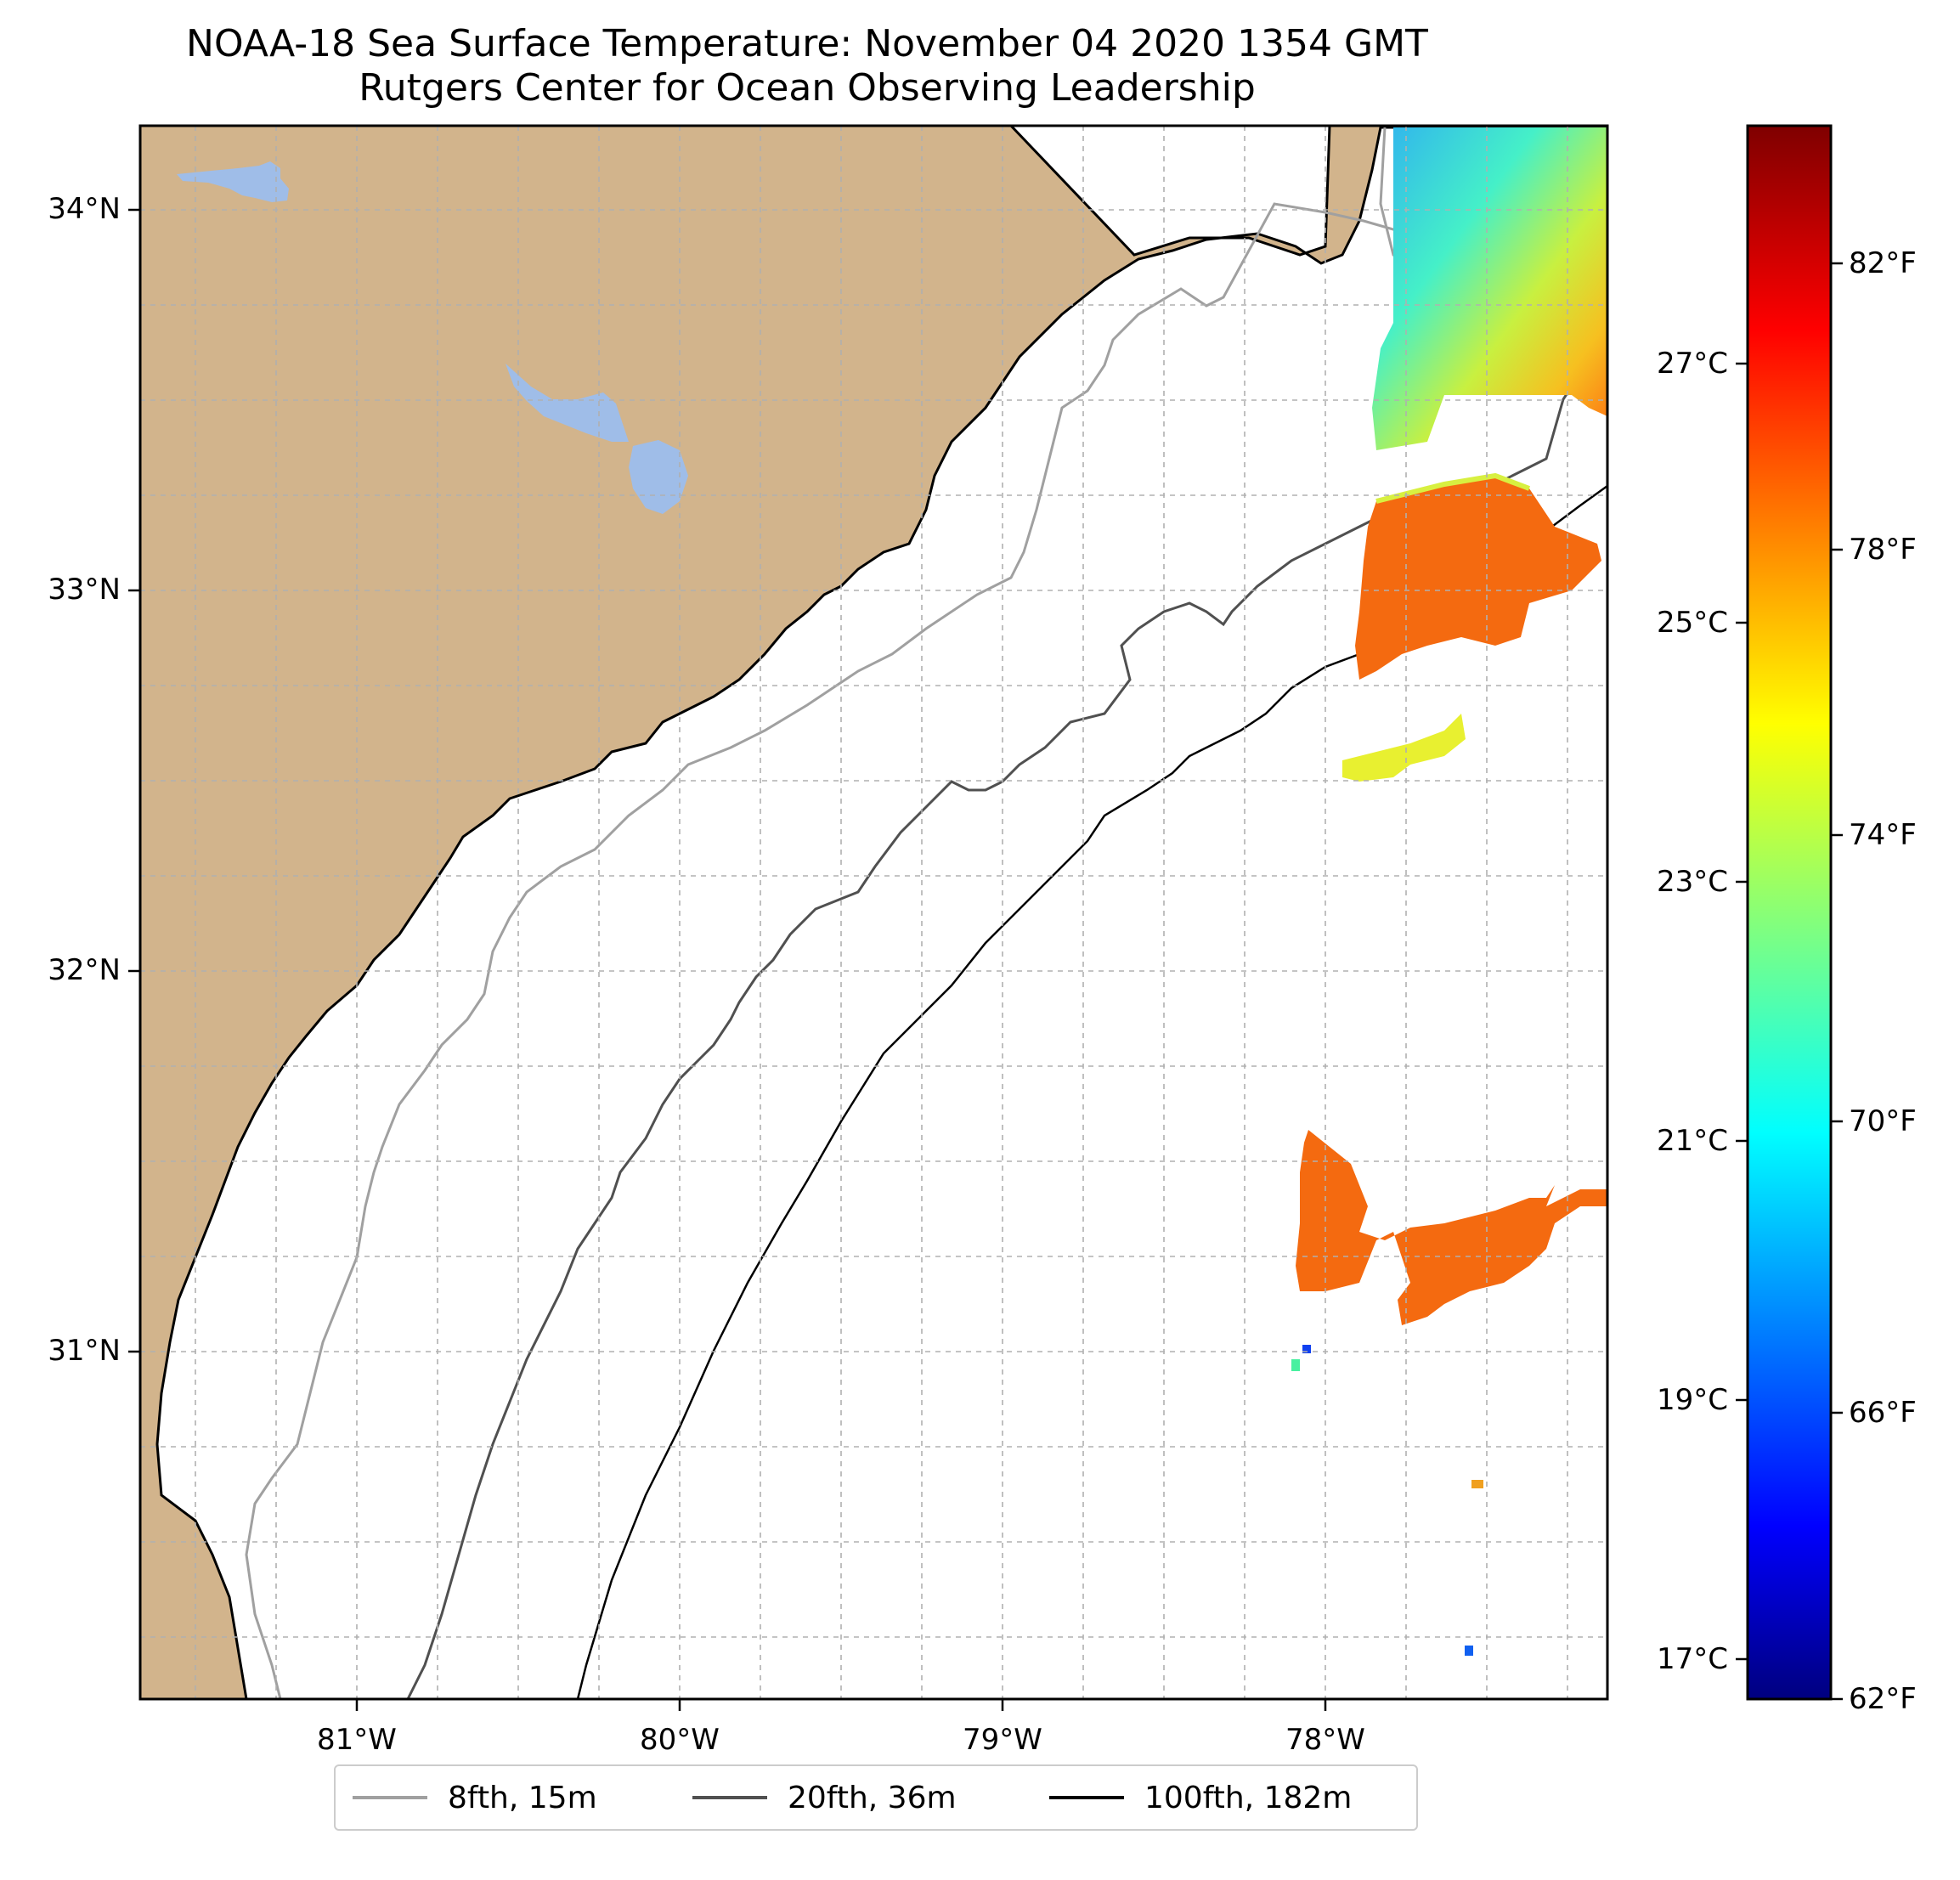 This screenshot has width=1960, height=1880. I want to click on legend-swatch-8fth, so click(390, 1798).